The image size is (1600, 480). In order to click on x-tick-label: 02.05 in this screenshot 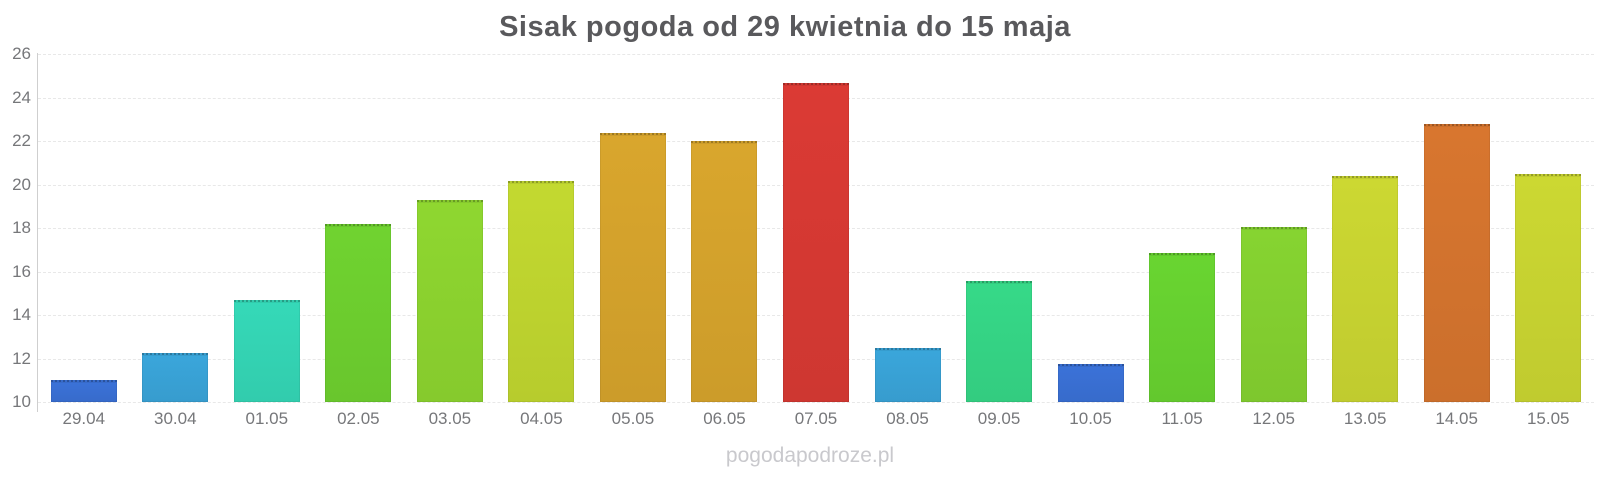, I will do `click(358, 418)`.